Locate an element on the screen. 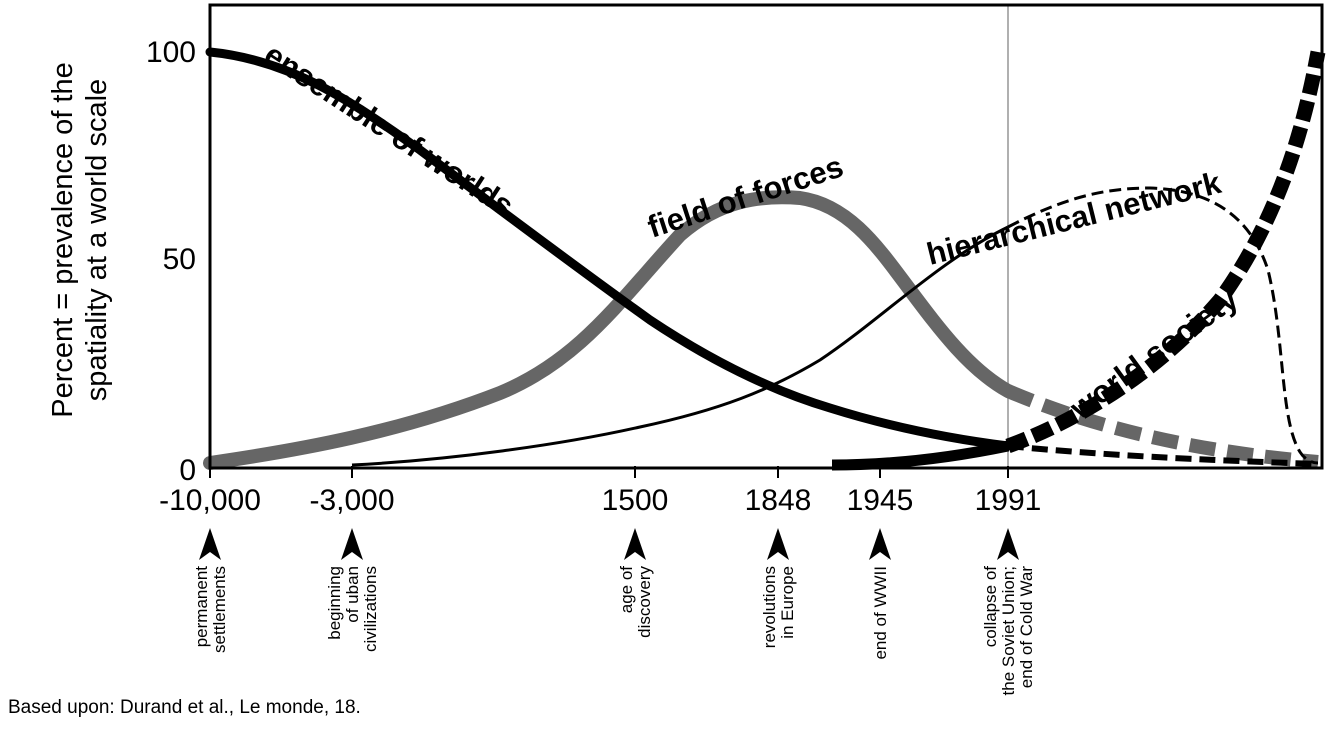 The image size is (1330, 732). event-label-3-line-0: revolutions is located at coordinates (769, 607).